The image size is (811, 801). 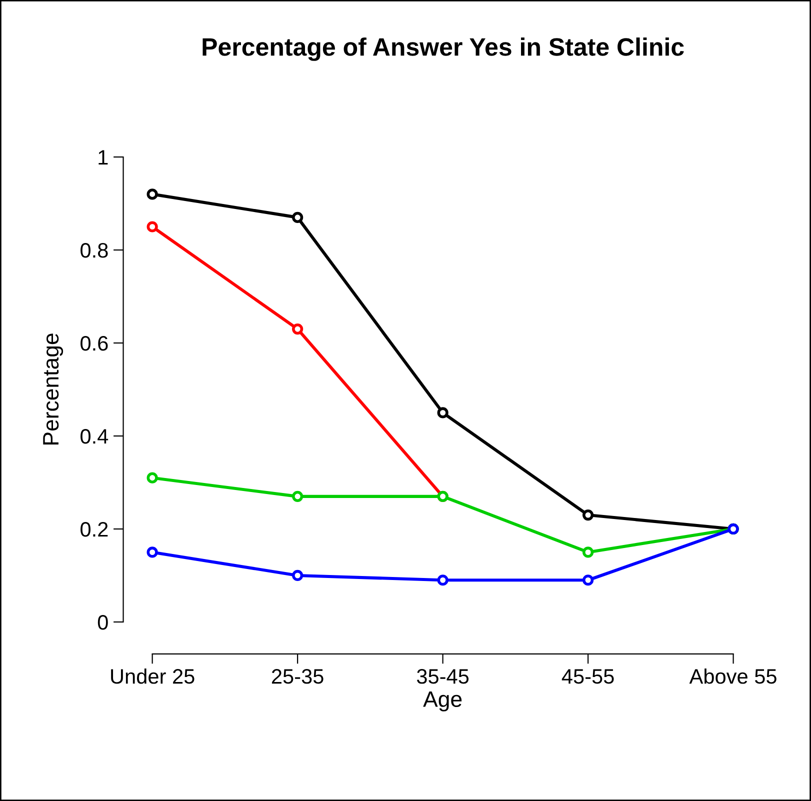 I want to click on y-tick-label: 0.6, so click(x=94, y=343).